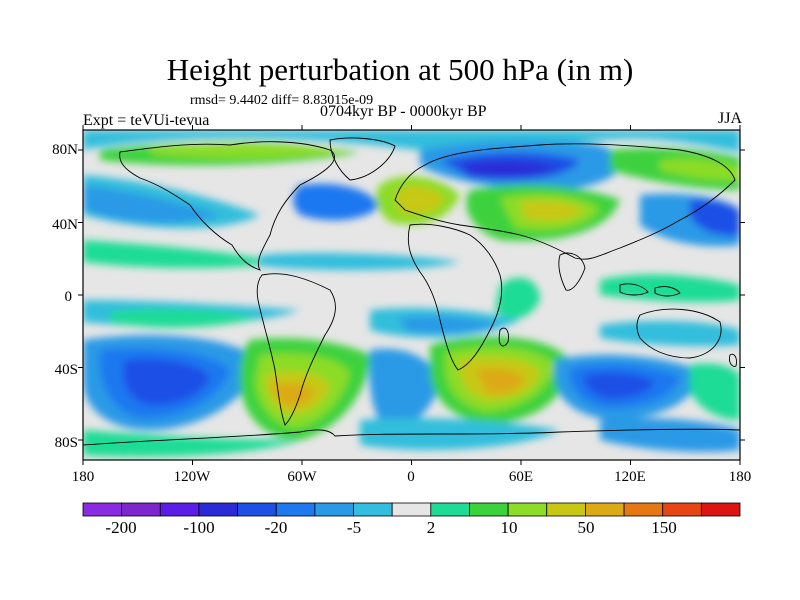 This screenshot has height=600, width=800. Describe the element at coordinates (411, 477) in the screenshot. I see `lon-label-0: 0` at that location.